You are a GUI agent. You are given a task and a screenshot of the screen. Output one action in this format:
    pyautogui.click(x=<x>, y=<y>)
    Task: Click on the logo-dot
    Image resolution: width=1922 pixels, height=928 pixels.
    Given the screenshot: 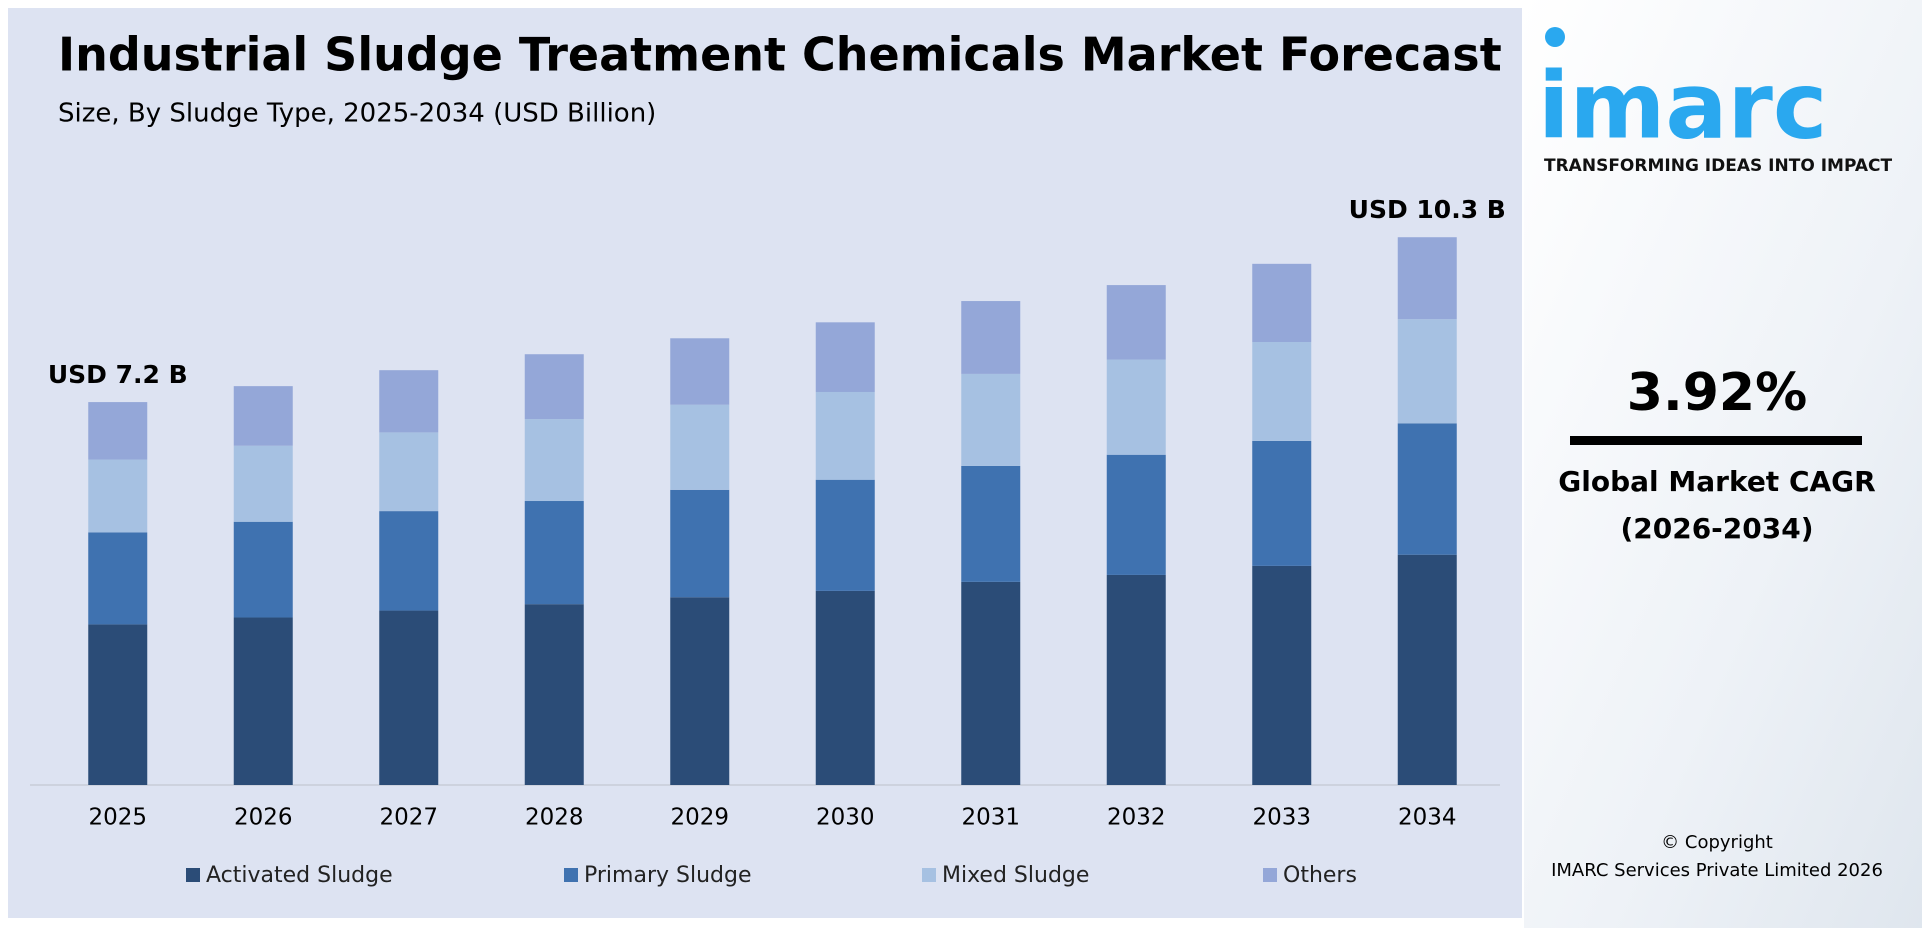 What is the action you would take?
    pyautogui.click(x=1555, y=37)
    